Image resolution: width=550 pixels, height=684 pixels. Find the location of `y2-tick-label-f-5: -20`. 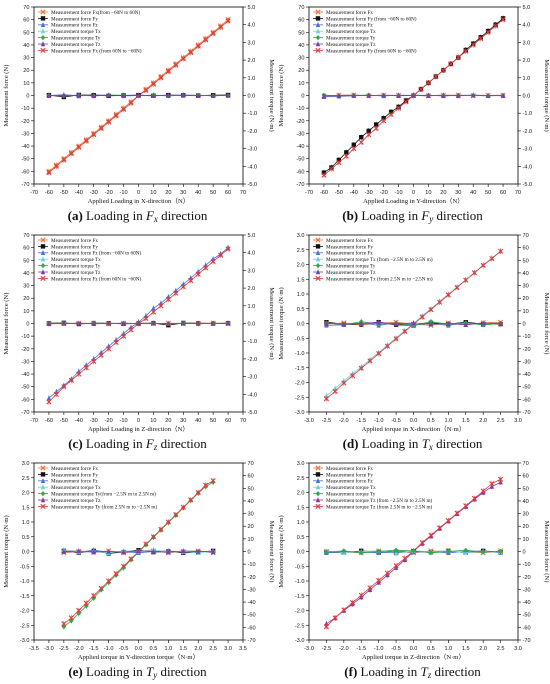

y2-tick-label-f-5: -20 is located at coordinates (527, 578).